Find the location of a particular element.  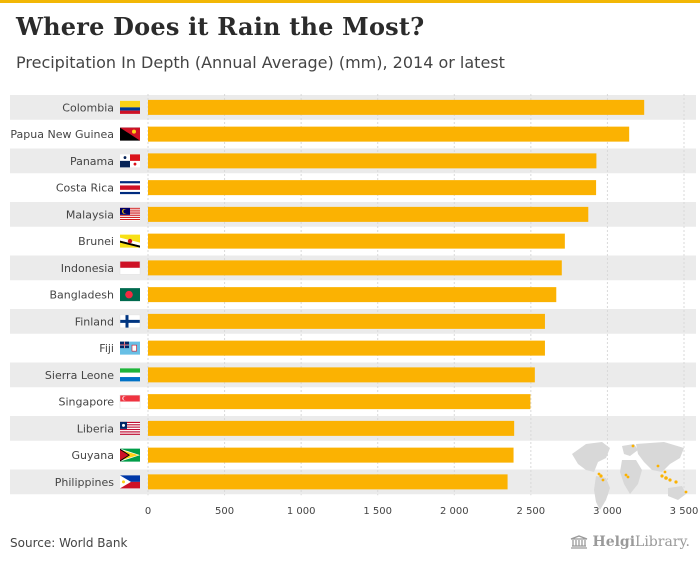

category-label: Brunei is located at coordinates (96, 241).